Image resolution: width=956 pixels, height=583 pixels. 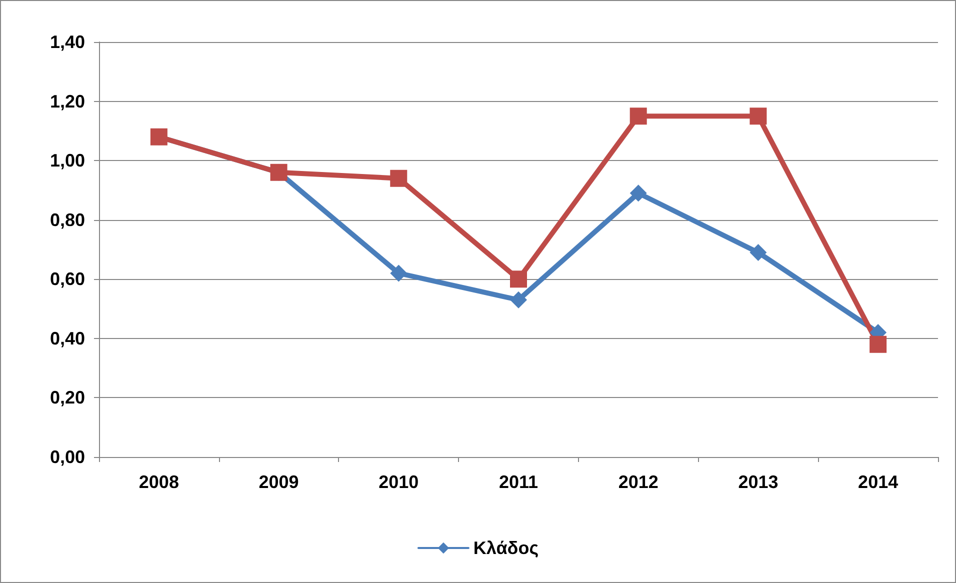 I want to click on y-tick-label: 1,40, so click(x=67, y=42).